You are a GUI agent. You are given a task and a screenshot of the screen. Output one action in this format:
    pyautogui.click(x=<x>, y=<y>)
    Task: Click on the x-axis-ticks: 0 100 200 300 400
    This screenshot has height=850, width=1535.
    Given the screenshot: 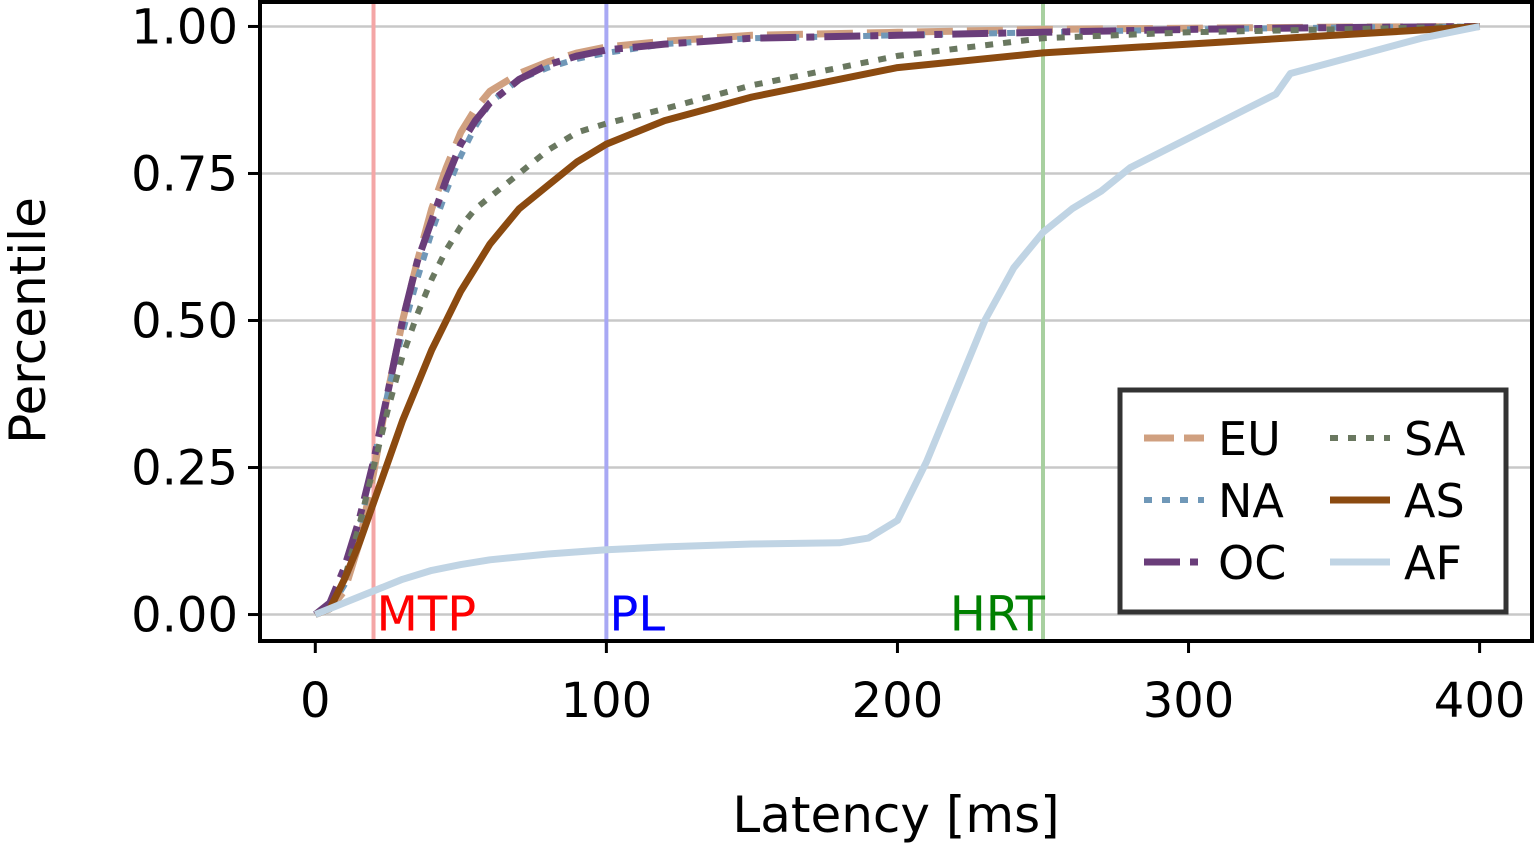 What is the action you would take?
    pyautogui.click(x=912, y=685)
    